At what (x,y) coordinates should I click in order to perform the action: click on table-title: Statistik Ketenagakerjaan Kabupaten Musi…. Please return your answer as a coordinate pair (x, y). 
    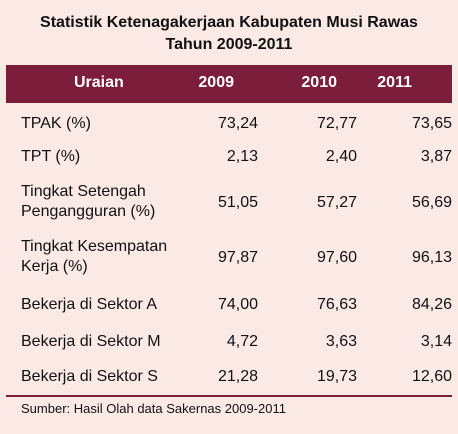
    Looking at the image, I should click on (229, 34).